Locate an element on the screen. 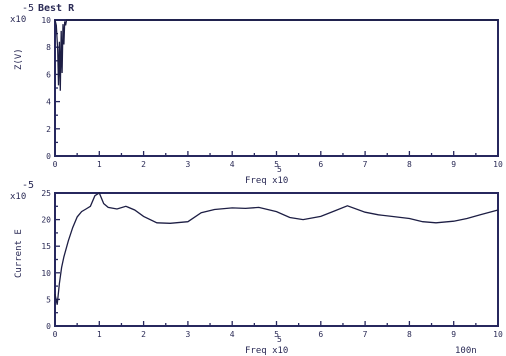 The height and width of the screenshot is (356, 506). y-tick-label: 5 is located at coordinates (48, 299).